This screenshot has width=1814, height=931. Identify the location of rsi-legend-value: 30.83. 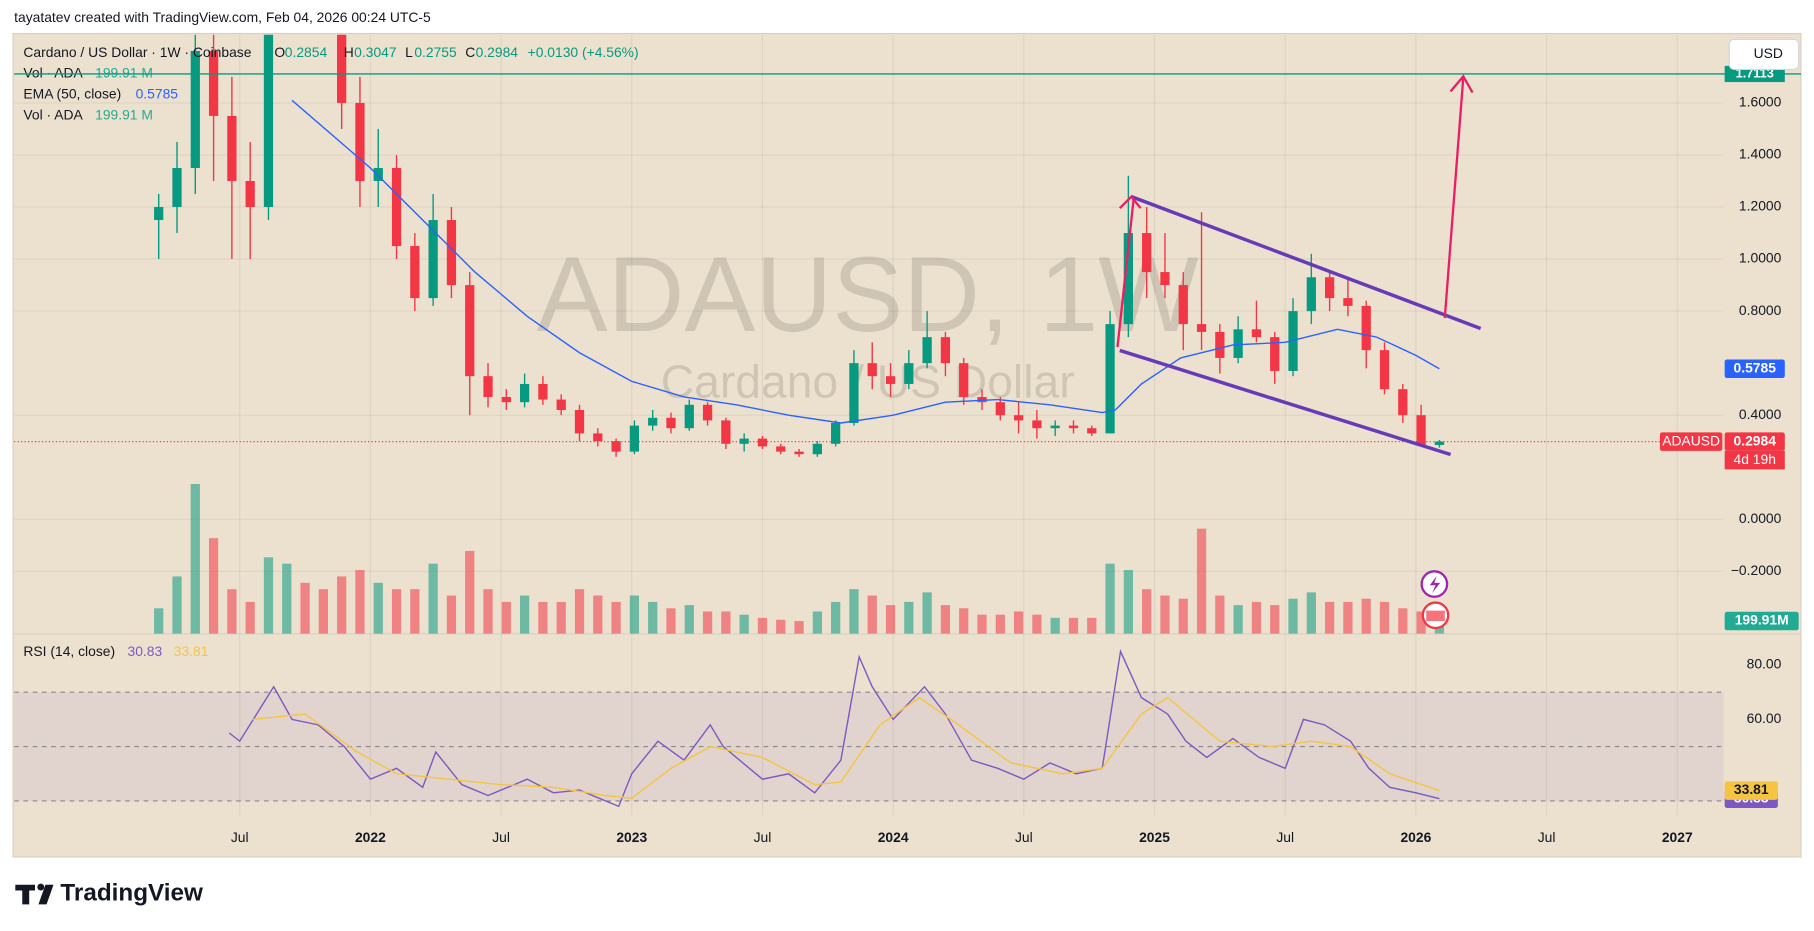
(145, 651).